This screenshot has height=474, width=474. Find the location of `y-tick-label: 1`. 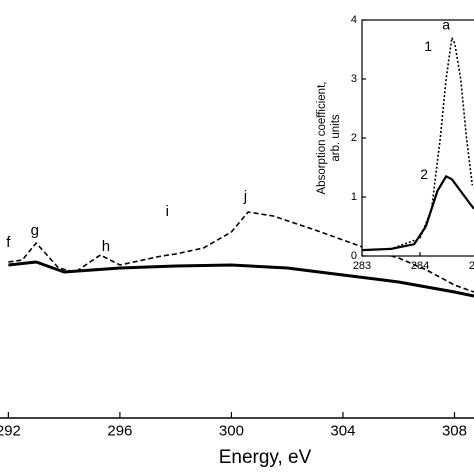

y-tick-label: 1 is located at coordinates (354, 197).